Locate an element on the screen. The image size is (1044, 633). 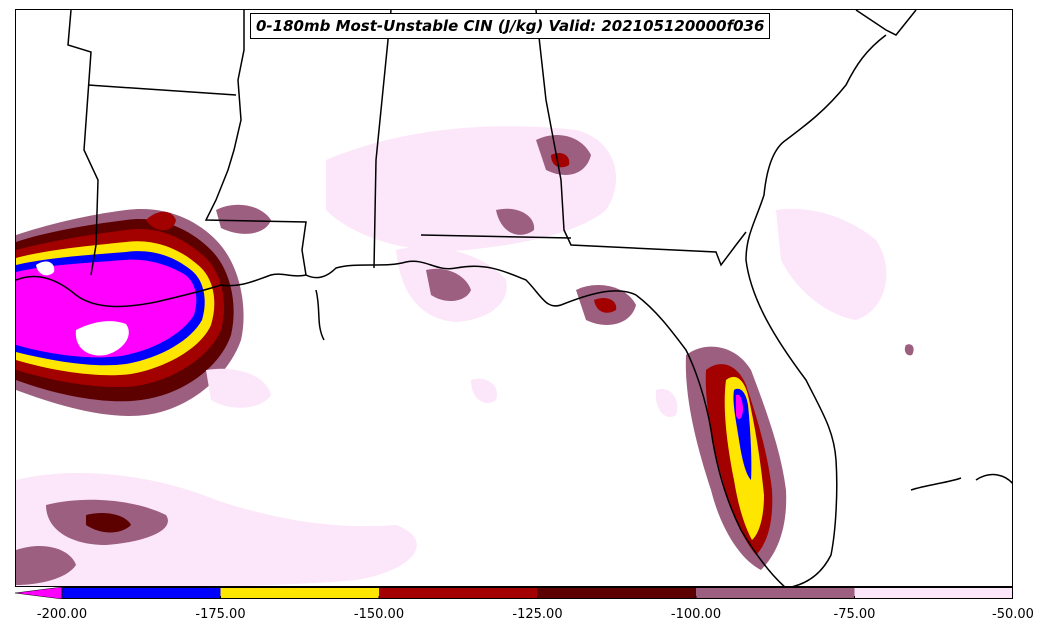
colorbar-tick-label: -125.00 is located at coordinates (537, 614).